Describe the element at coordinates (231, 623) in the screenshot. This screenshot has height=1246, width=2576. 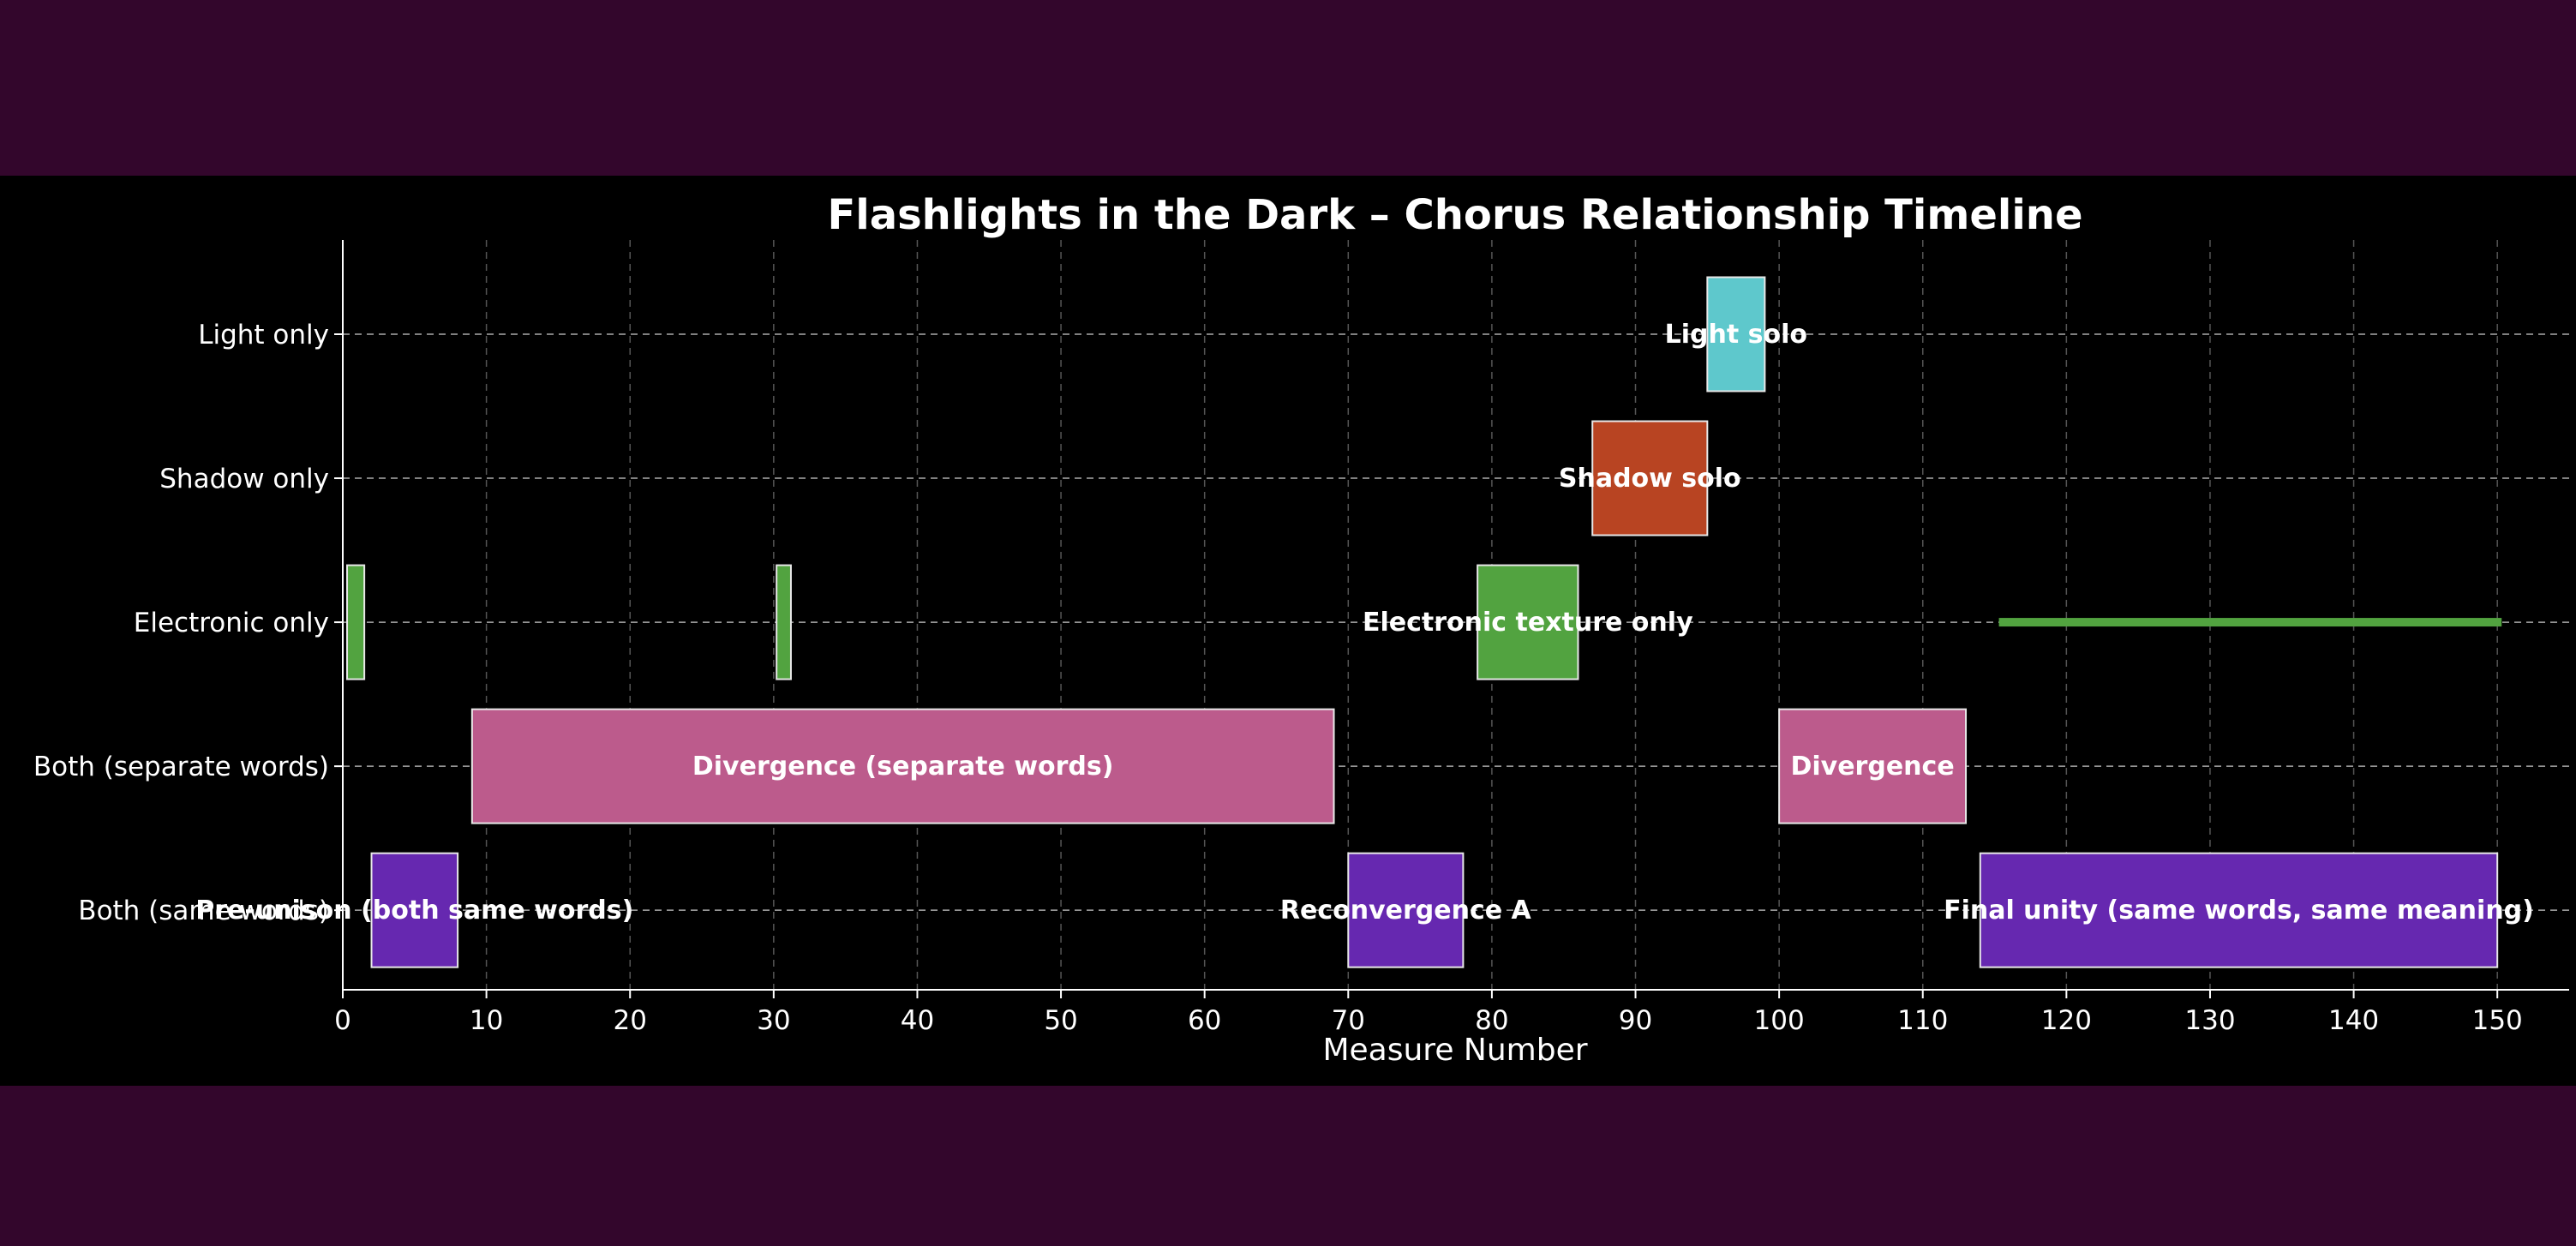
I see `y-tick-label-electronic-only: Electronic only` at that location.